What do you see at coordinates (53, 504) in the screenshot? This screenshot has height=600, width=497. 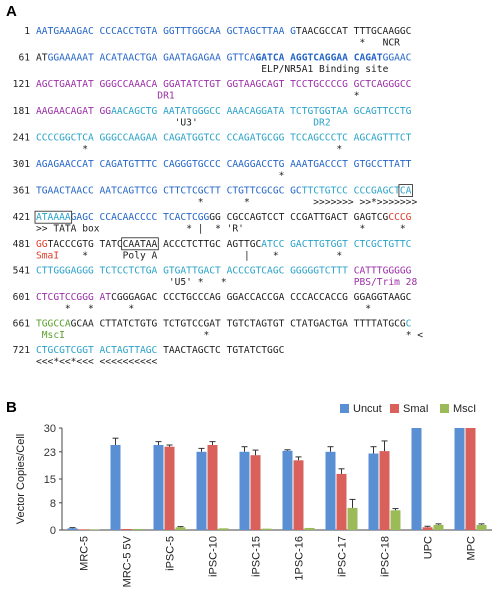 I see `y-tick-label: 8` at bounding box center [53, 504].